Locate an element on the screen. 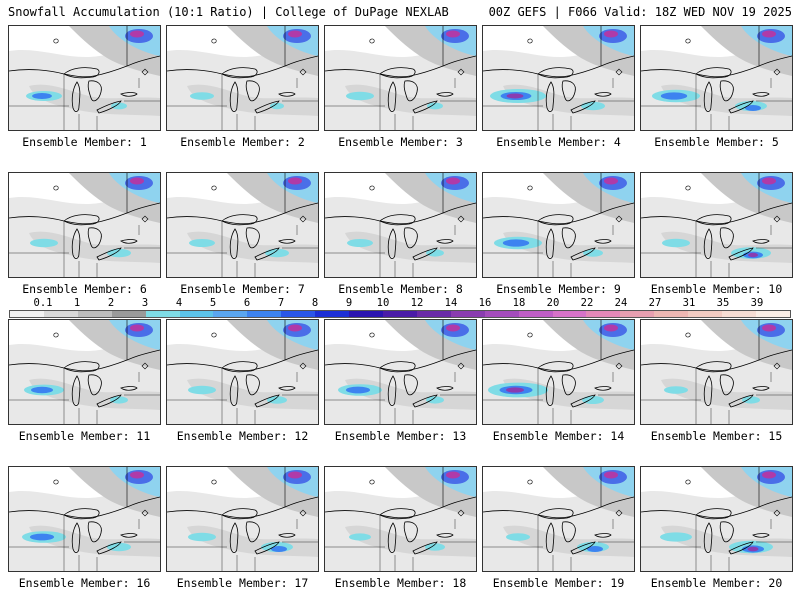 This screenshot has width=800, height=600. ensemble-member-label: Ensemble Member: 4 is located at coordinates (558, 142).